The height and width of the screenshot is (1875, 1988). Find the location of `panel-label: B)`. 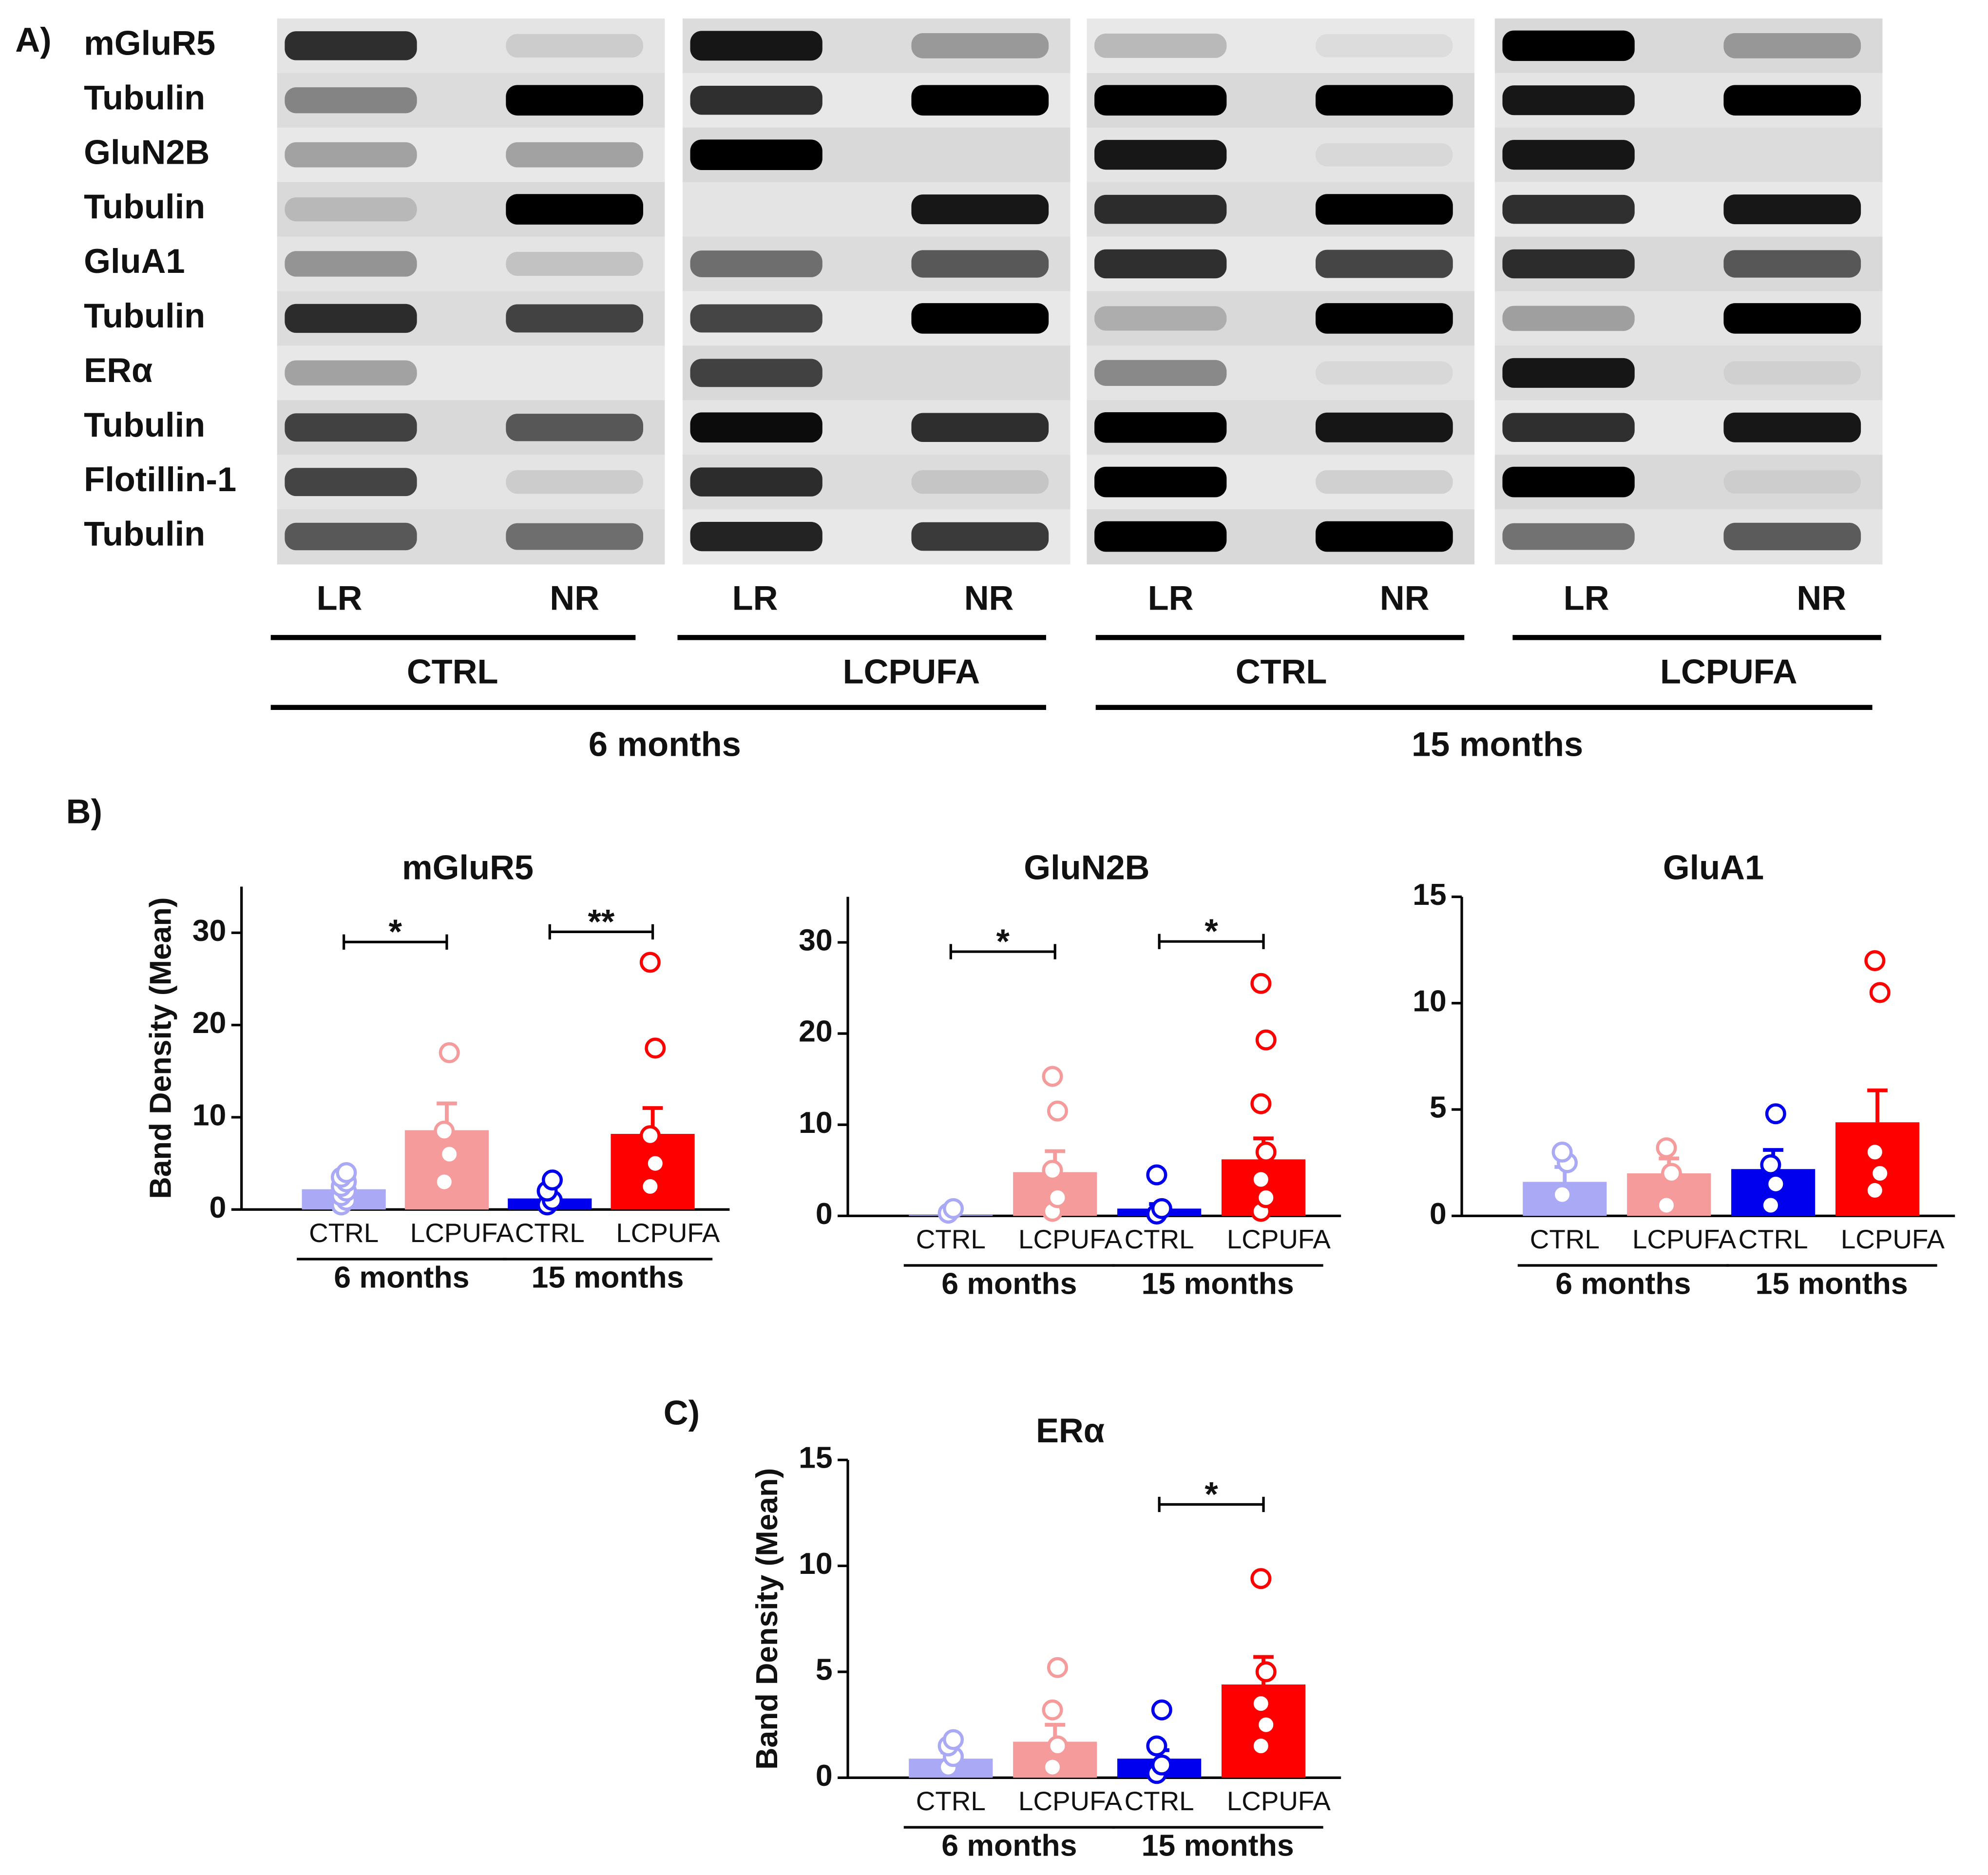

panel-label: B) is located at coordinates (84, 812).